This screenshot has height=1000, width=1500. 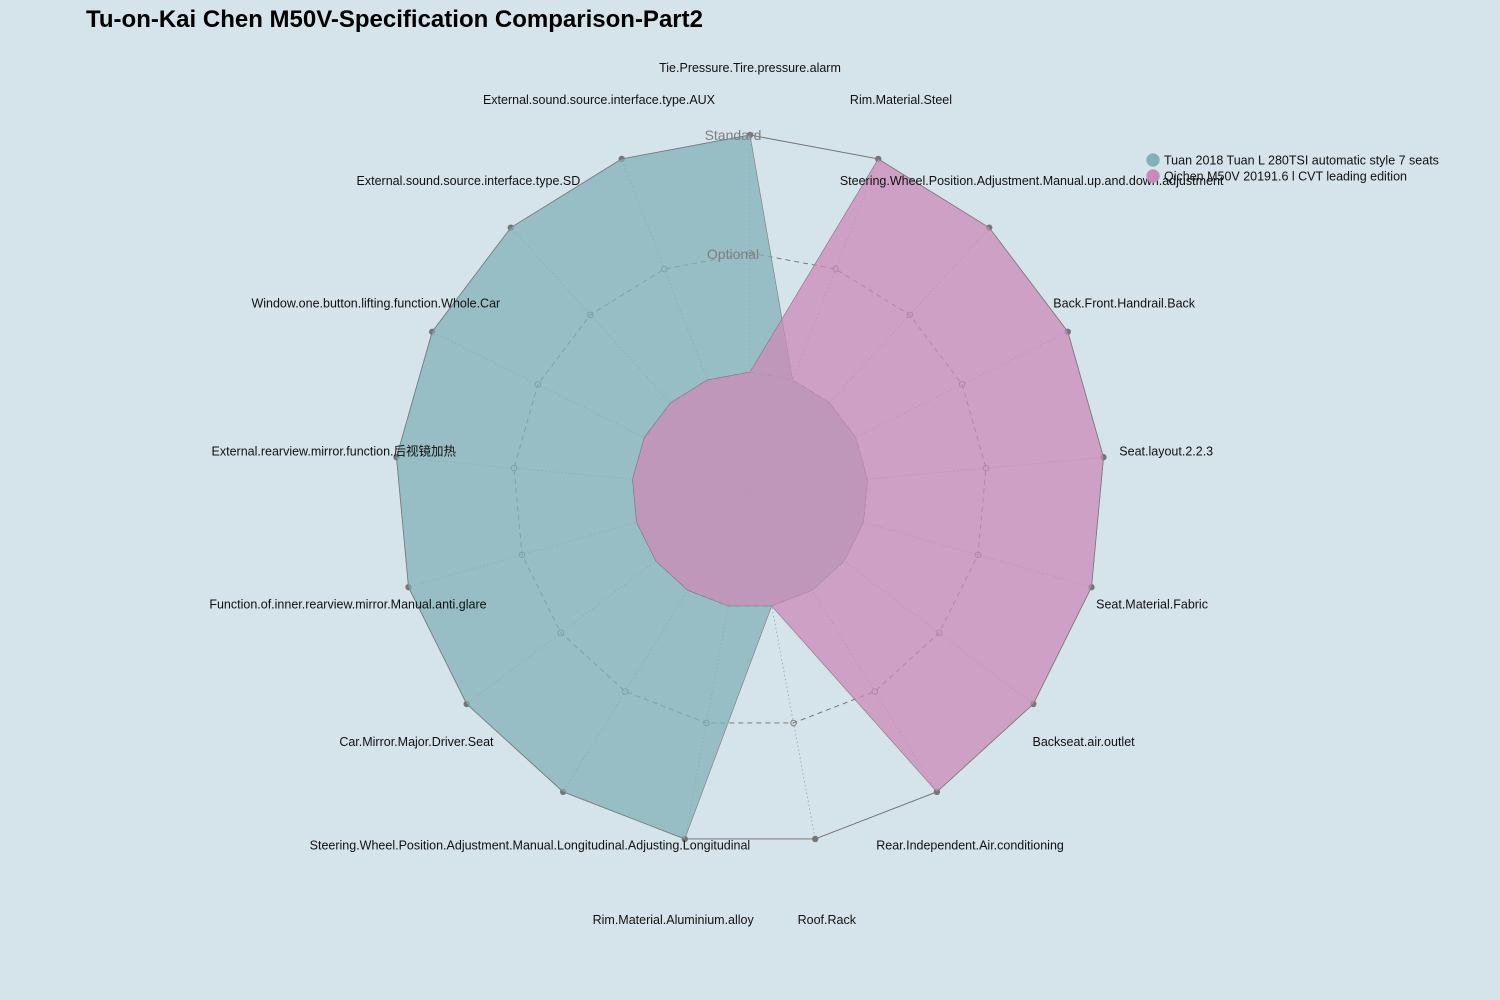 I want to click on axis-label: Car.Mirror.Major.Driver.Seat, so click(x=416, y=742).